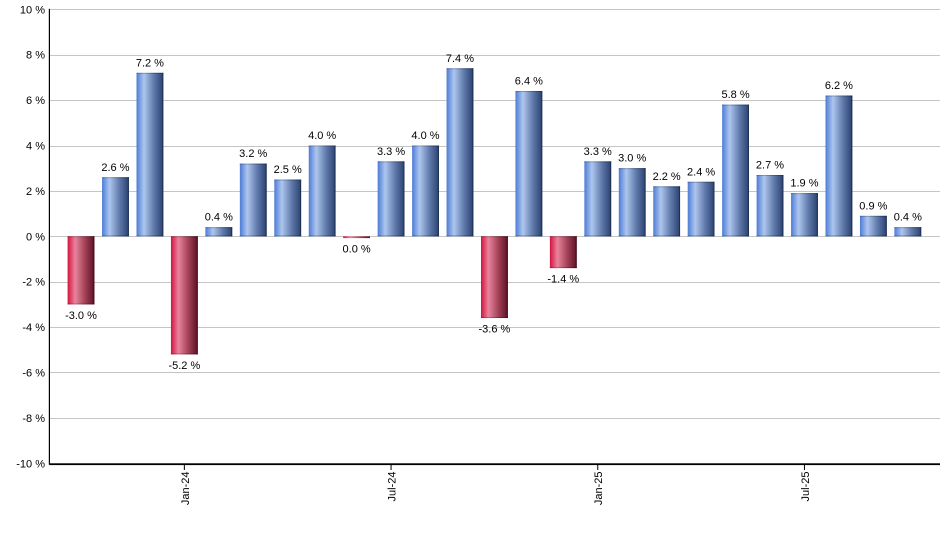  I want to click on svg-text: -3.6 %, so click(495, 330).